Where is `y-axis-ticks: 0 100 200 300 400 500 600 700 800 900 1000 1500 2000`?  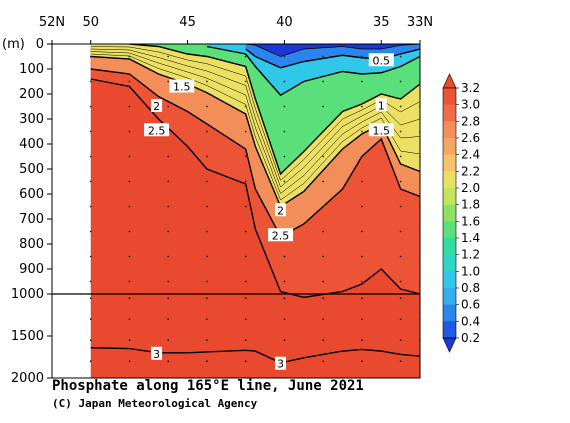
y-axis-ticks: 0 100 200 300 400 500 600 700 800 900 1000 1500 2000 is located at coordinates (31, 211).